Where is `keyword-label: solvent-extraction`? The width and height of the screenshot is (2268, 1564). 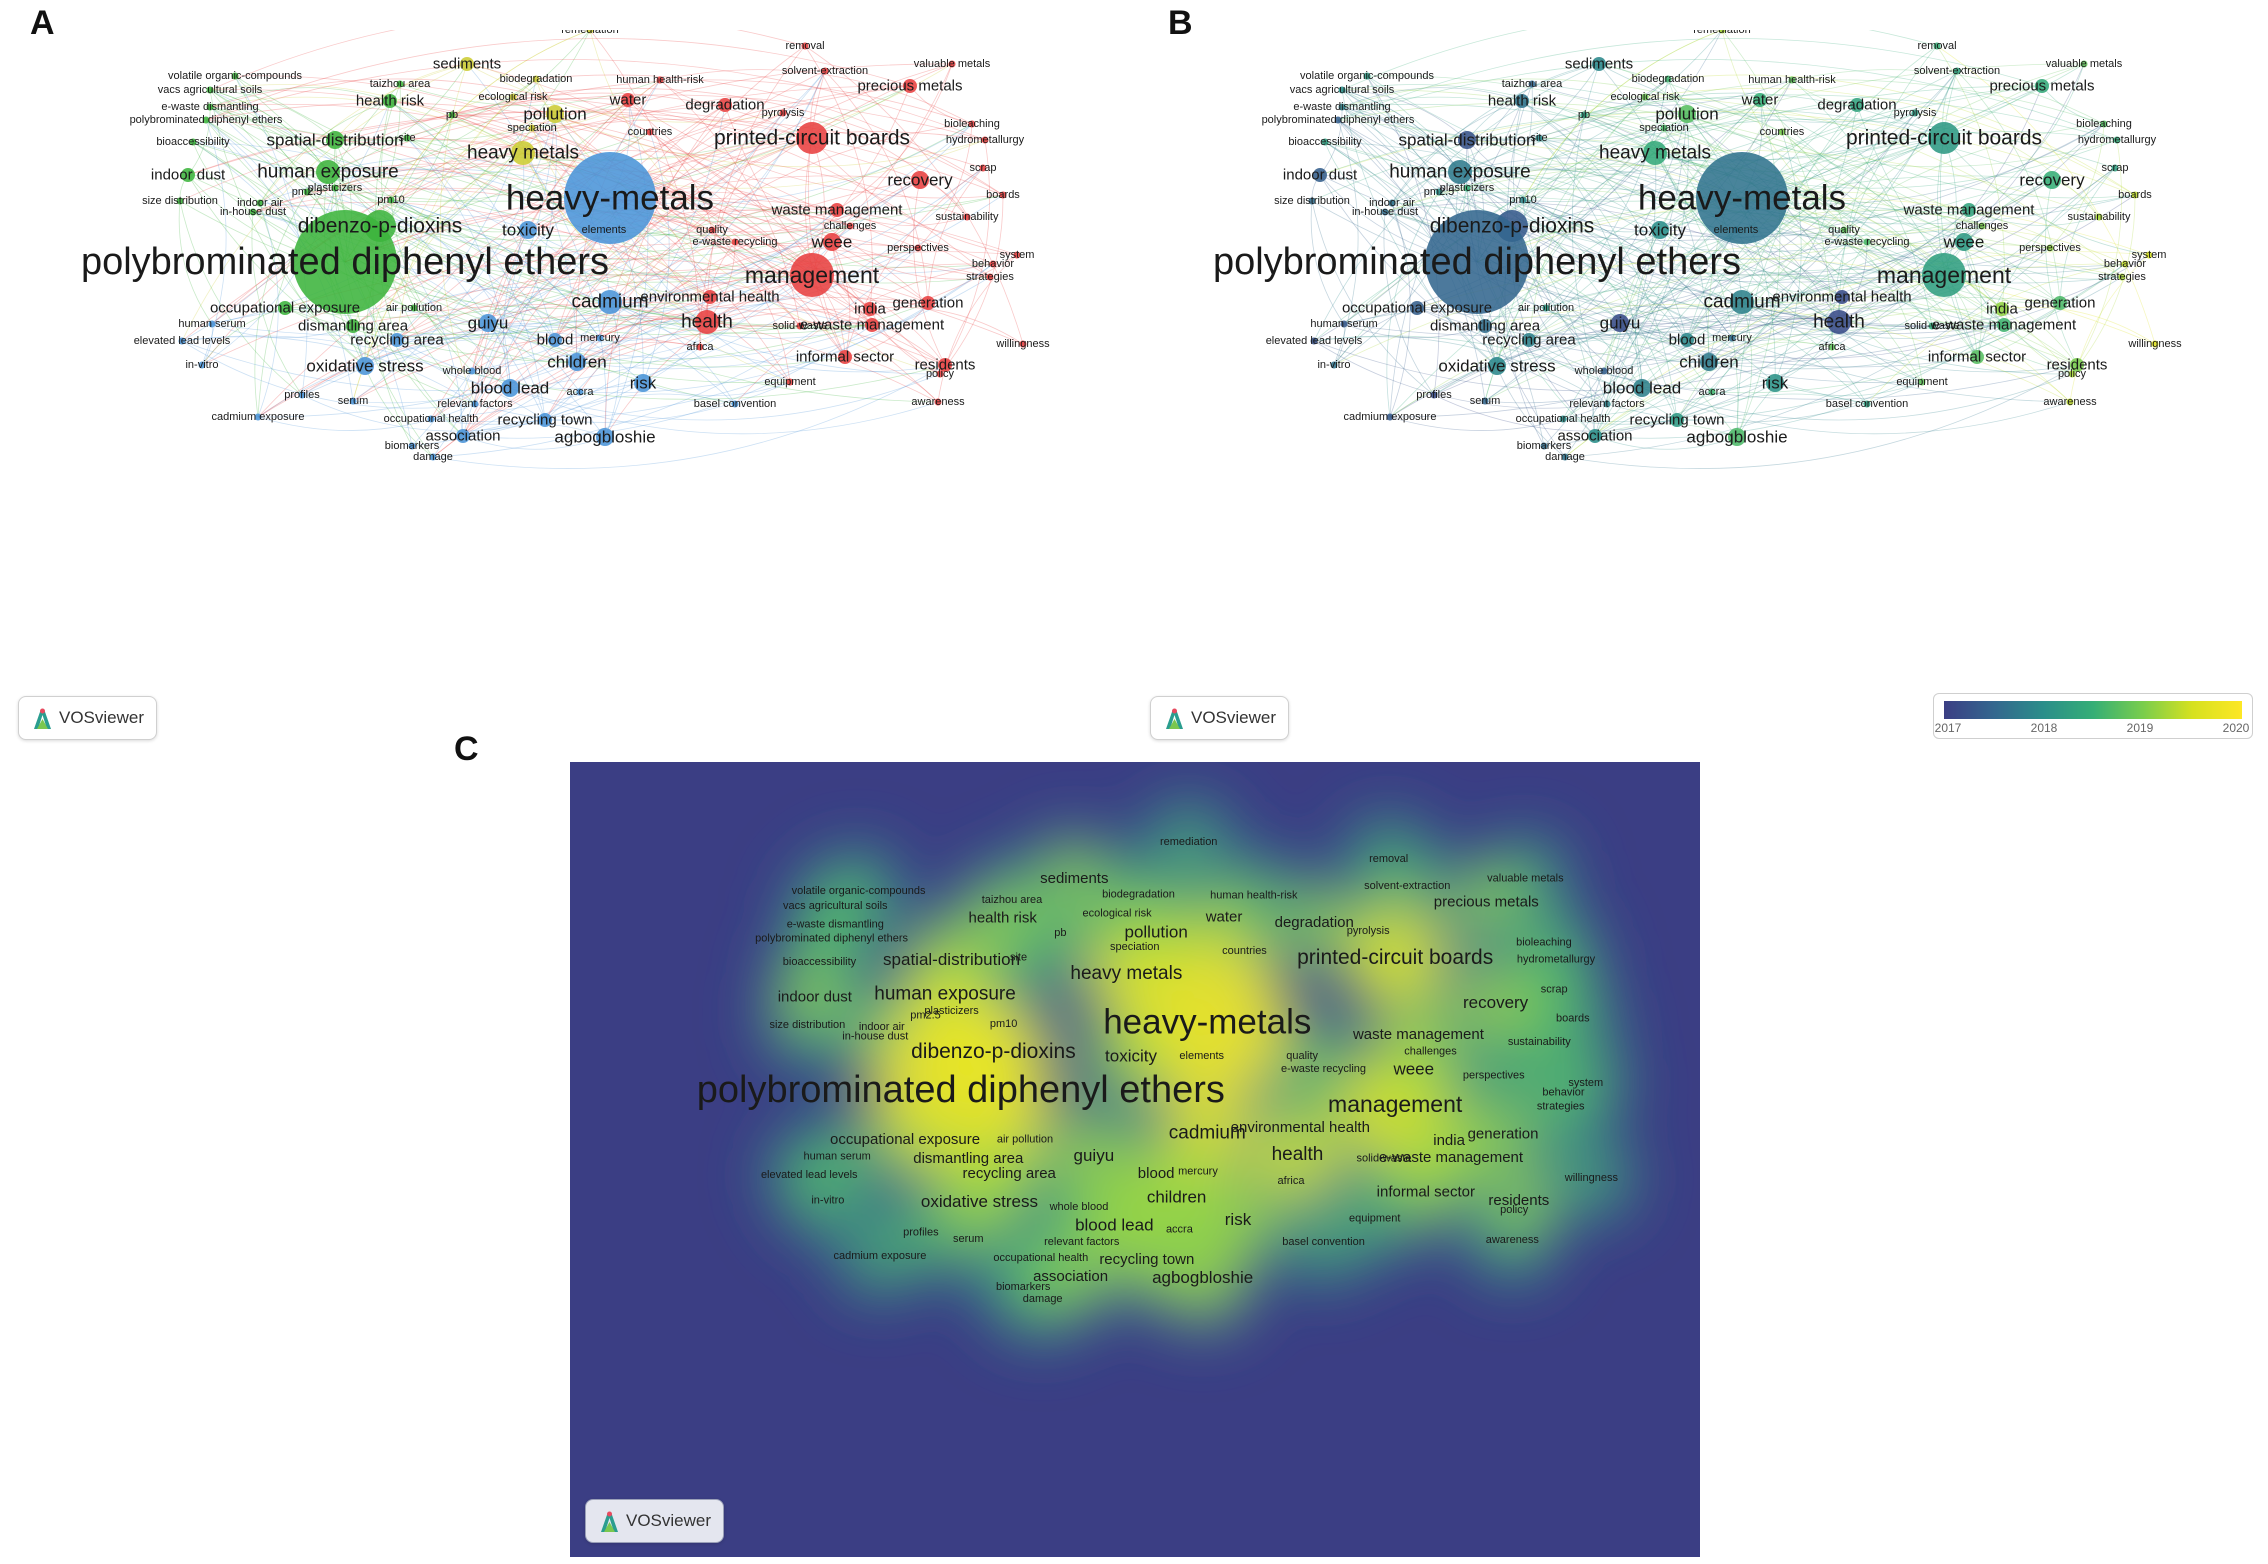 keyword-label: solvent-extraction is located at coordinates (1407, 886).